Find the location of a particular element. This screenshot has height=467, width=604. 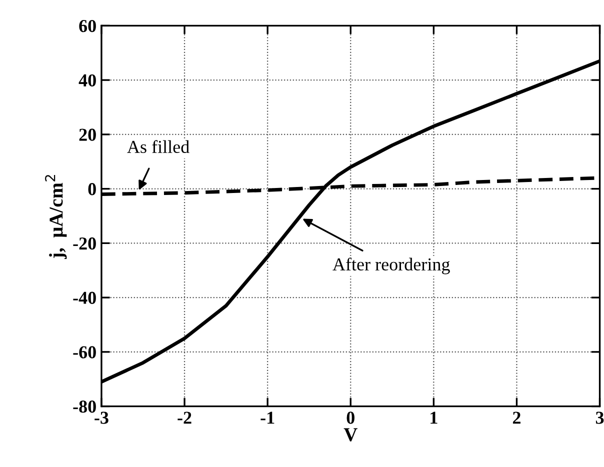

y-tick-label: 20 is located at coordinates (87, 134).